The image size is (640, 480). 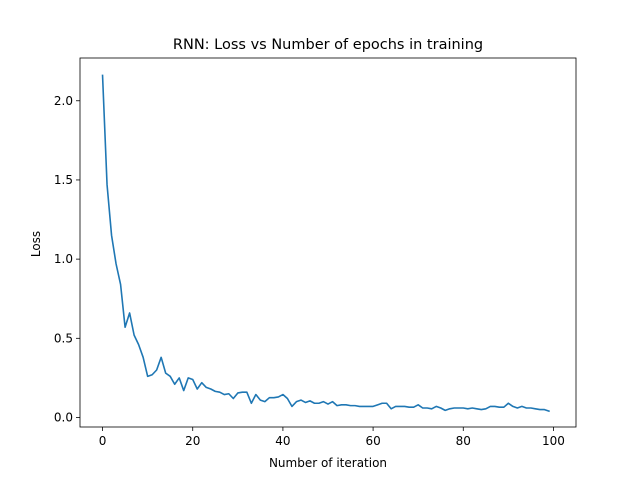 I want to click on y-tick-label: 2.0, so click(x=63, y=101).